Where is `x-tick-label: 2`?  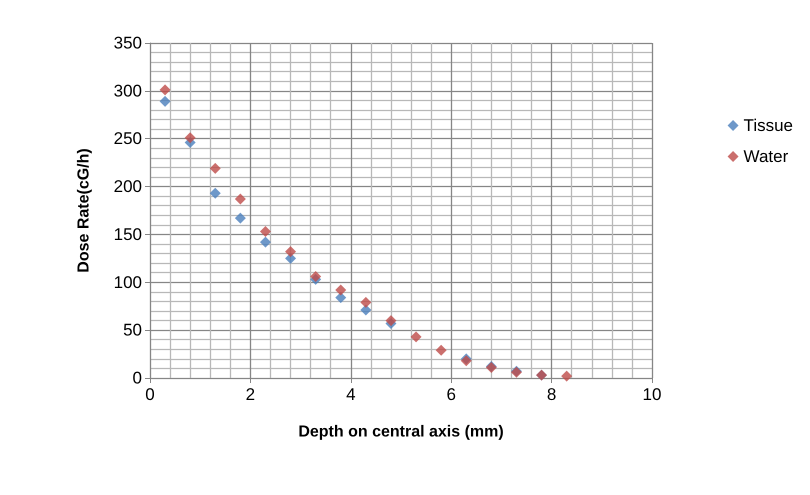 x-tick-label: 2 is located at coordinates (251, 394).